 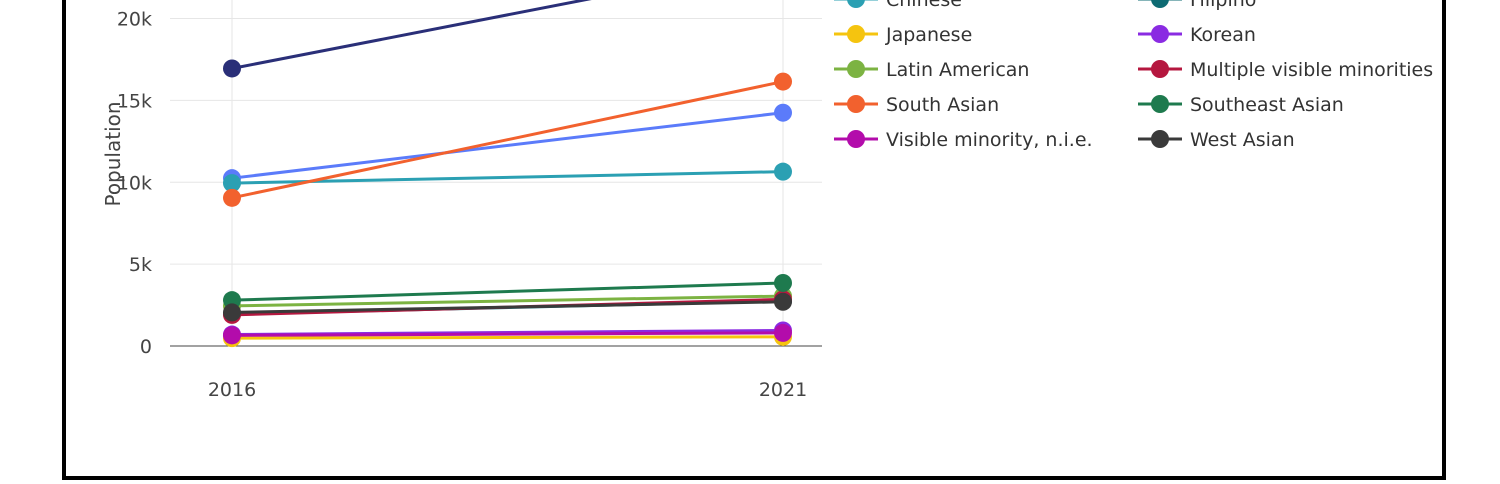 I want to click on y-axis-title: Population, so click(x=113, y=153).